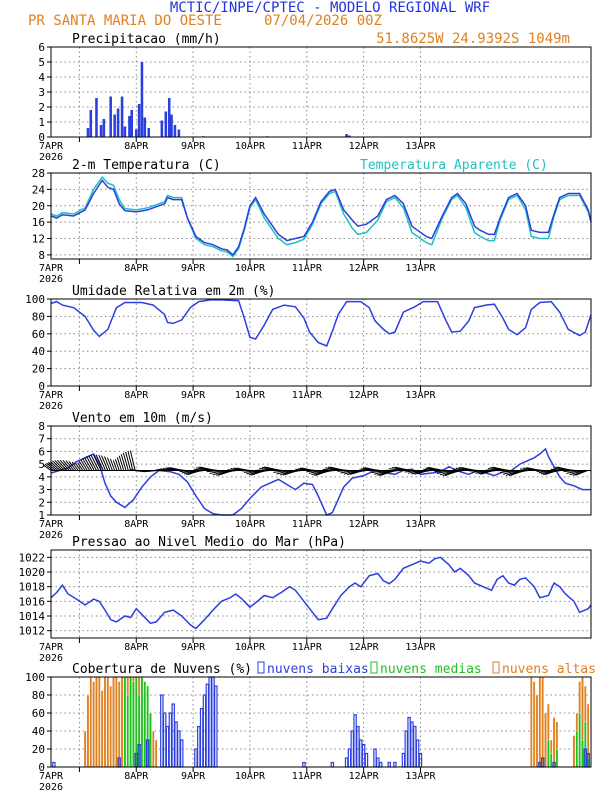 This screenshot has height=792, width=612. What do you see at coordinates (32, 616) in the screenshot?
I see `y-tick-label: 1014` at bounding box center [32, 616].